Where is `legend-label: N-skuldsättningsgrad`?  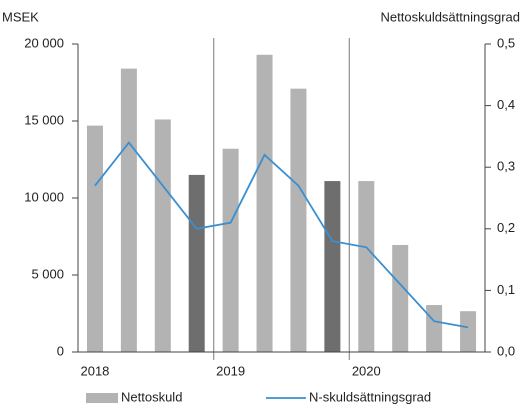
legend-label: N-skuldsättningsgrad is located at coordinates (370, 396).